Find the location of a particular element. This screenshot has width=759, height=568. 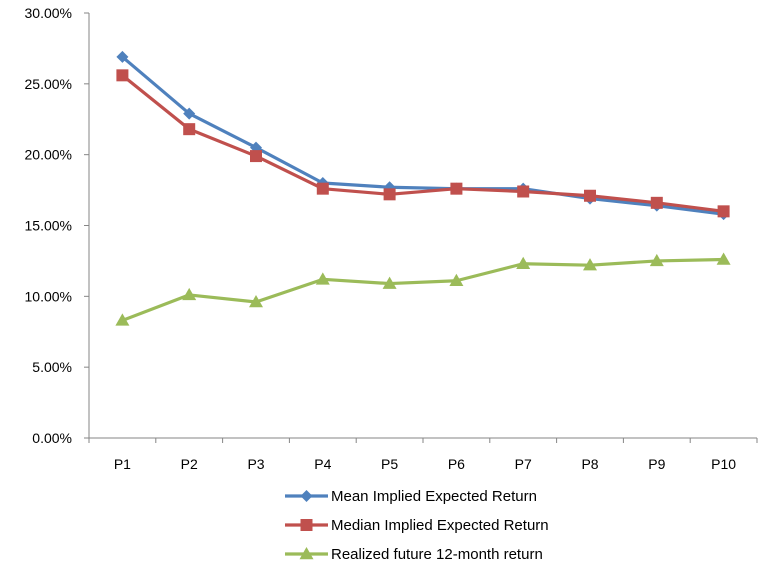

y-tick-label: 30.00% is located at coordinates (48, 13).